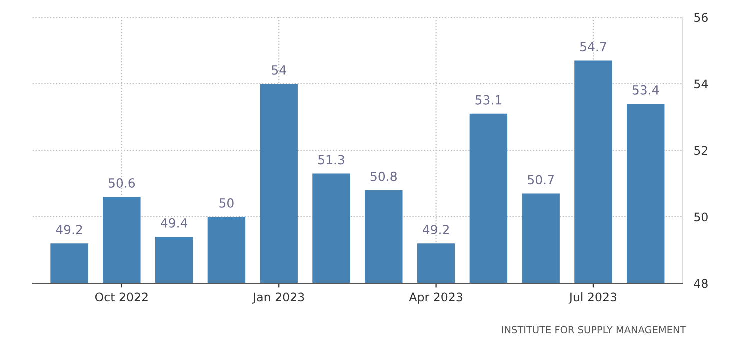 The height and width of the screenshot is (350, 730). I want to click on data-label: 50.7, so click(541, 180).